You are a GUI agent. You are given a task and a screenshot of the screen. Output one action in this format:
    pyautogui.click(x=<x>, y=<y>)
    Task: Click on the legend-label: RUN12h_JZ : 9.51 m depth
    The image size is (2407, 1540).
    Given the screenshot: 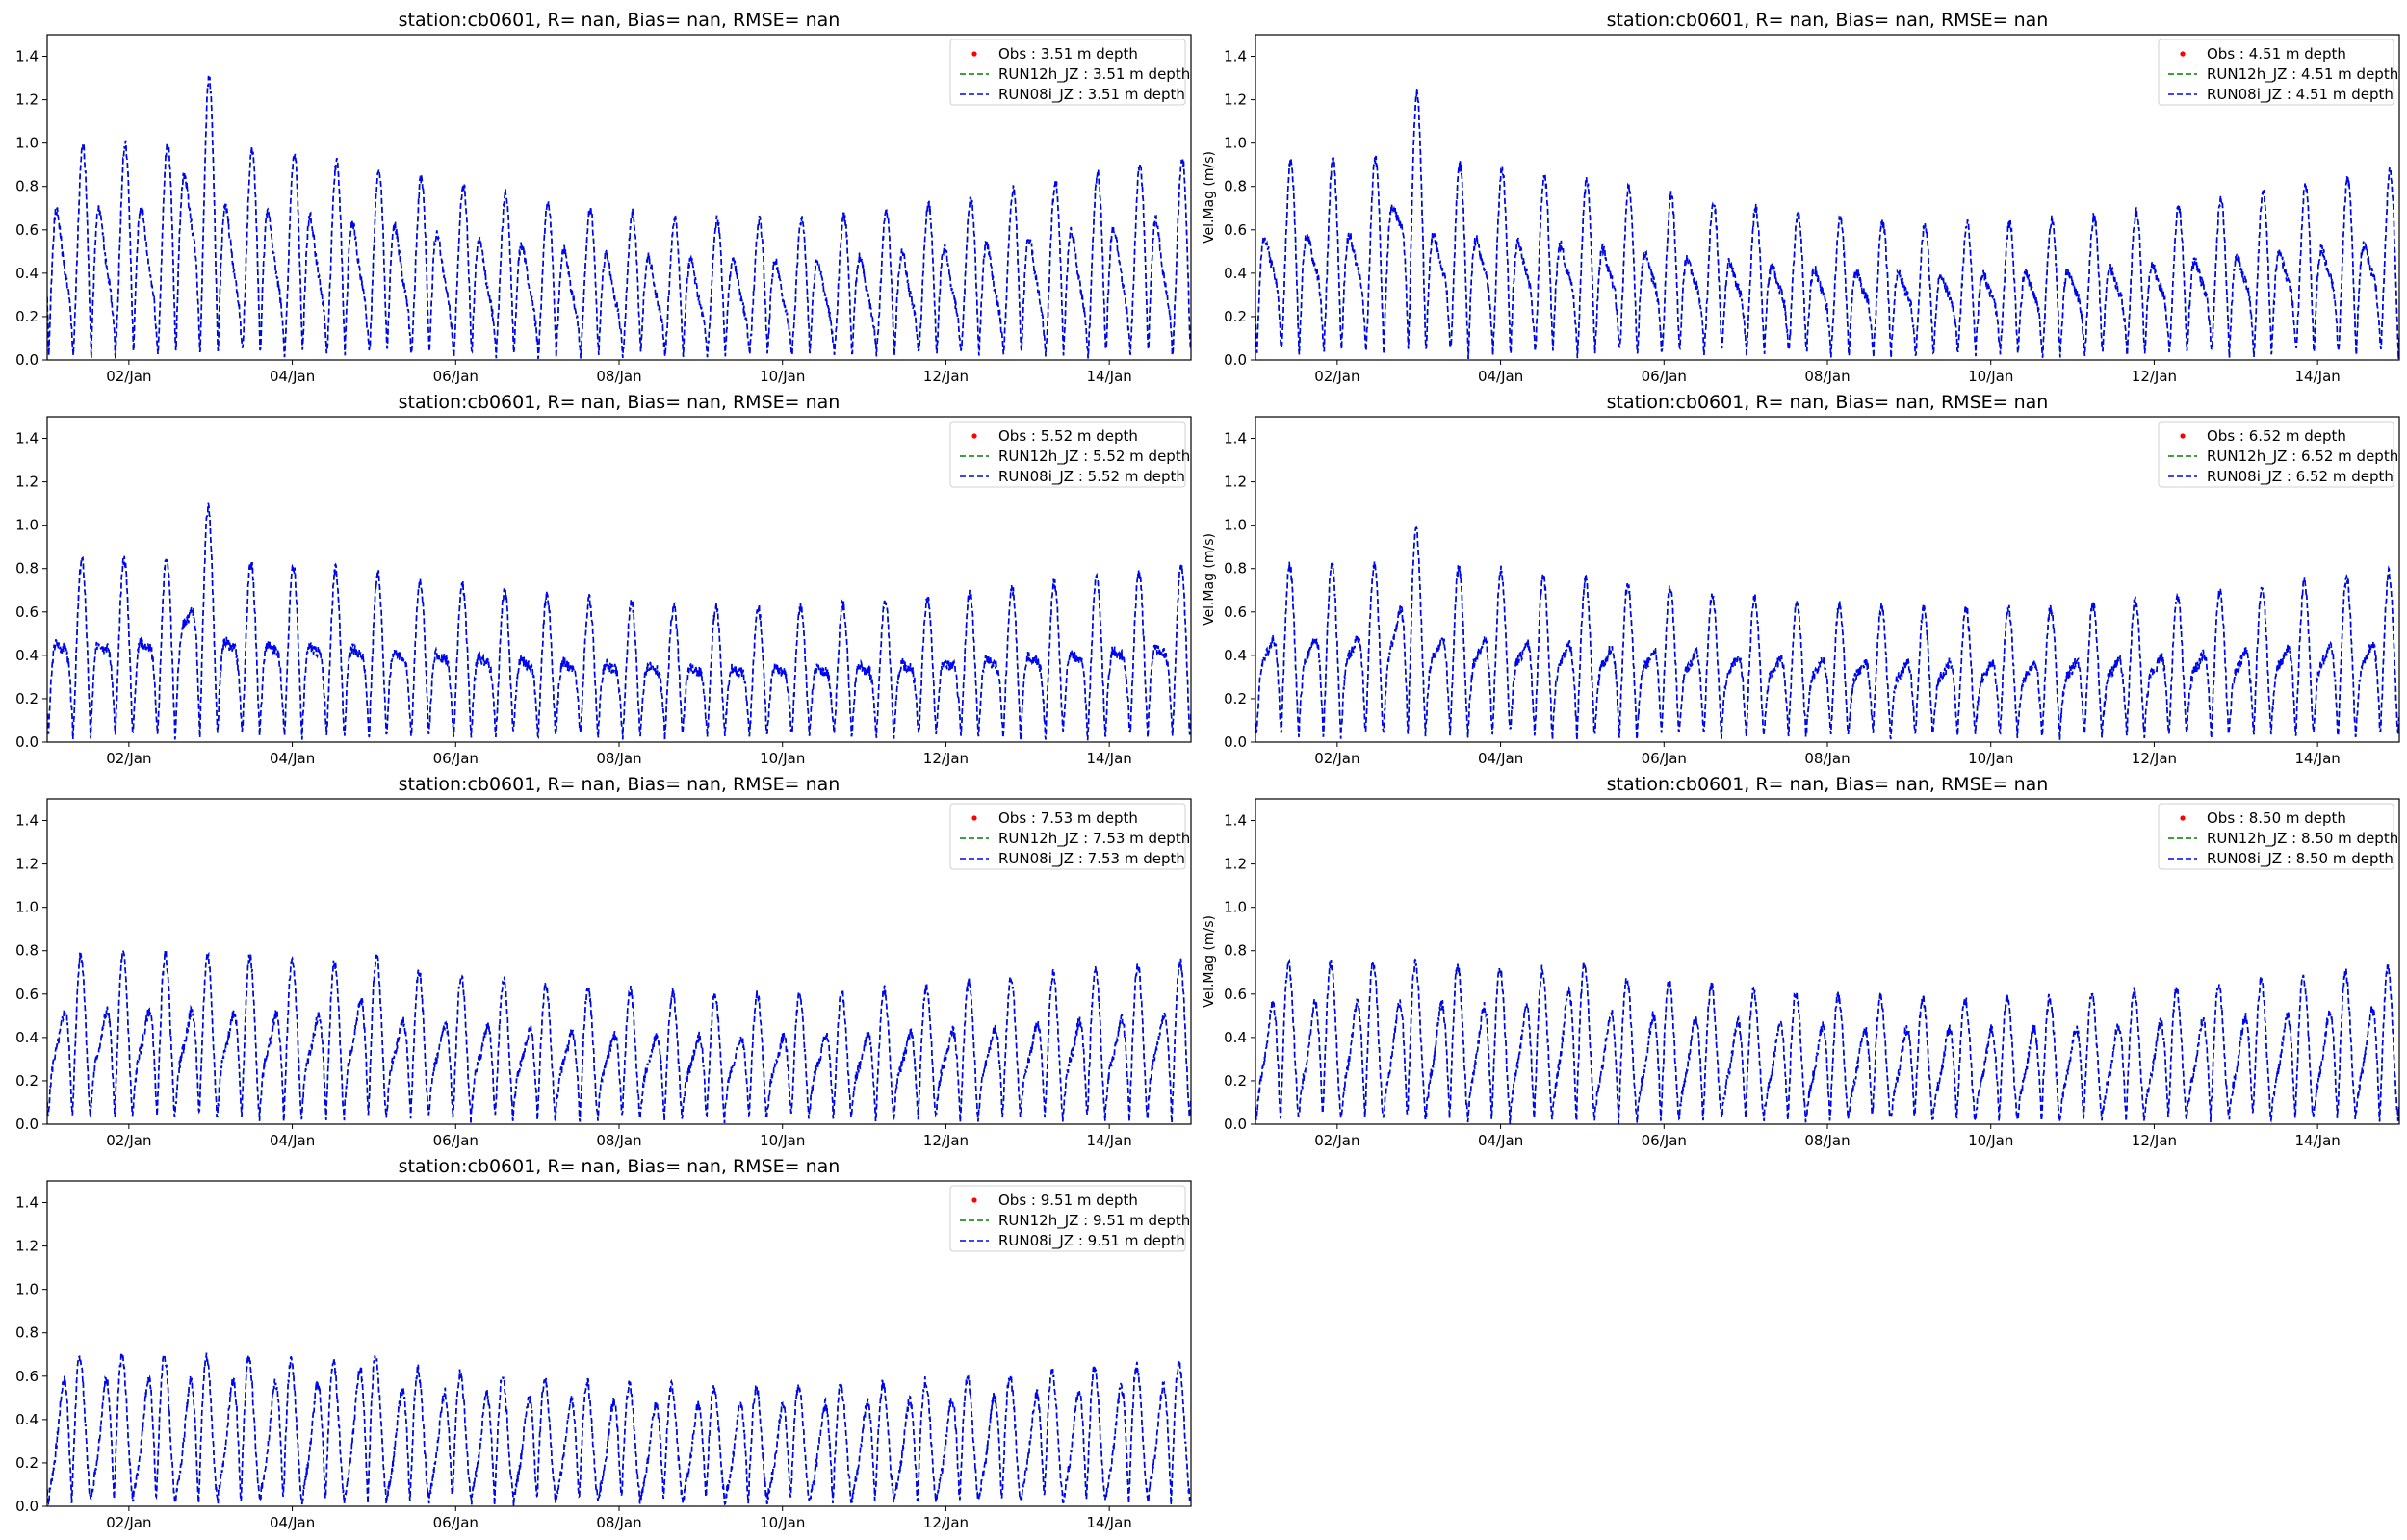 What is the action you would take?
    pyautogui.click(x=1094, y=1221)
    